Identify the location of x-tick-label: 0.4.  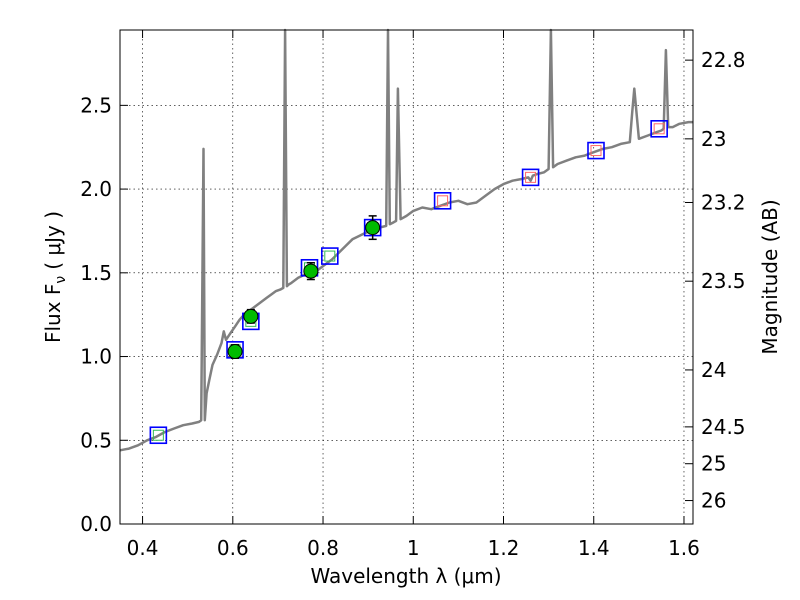
(143, 548).